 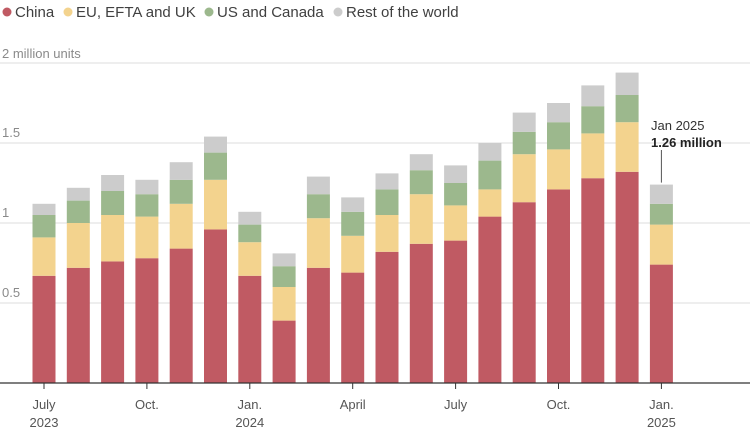 I want to click on legend-label-1: EU, EFTA and UK, so click(x=136, y=12).